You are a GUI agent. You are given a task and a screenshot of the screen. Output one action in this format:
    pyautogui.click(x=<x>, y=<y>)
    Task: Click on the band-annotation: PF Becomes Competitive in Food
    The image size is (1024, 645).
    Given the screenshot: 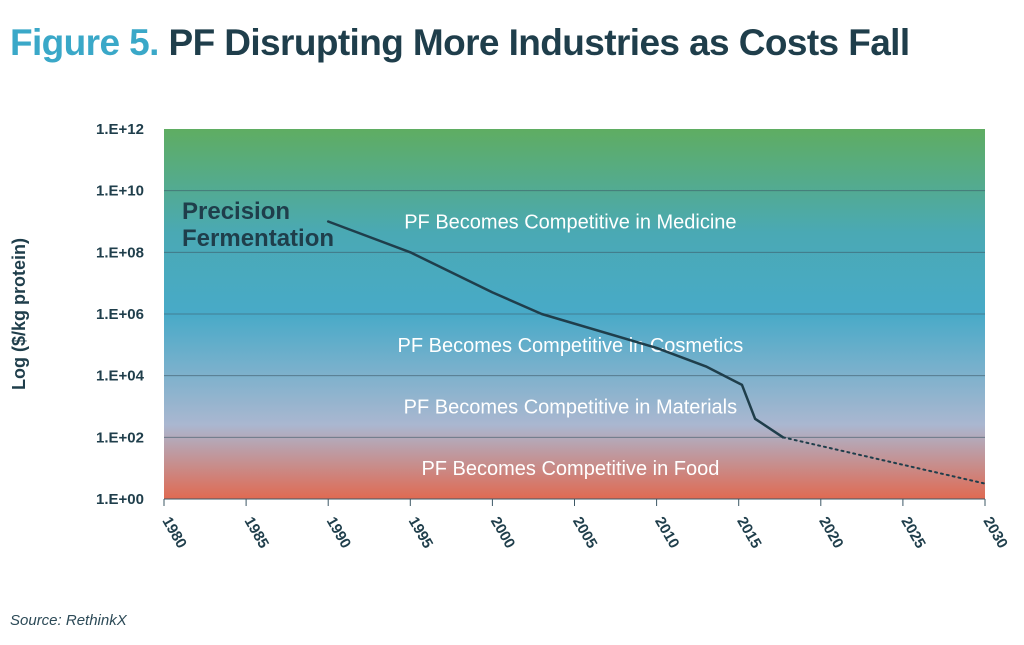 What is the action you would take?
    pyautogui.click(x=570, y=469)
    